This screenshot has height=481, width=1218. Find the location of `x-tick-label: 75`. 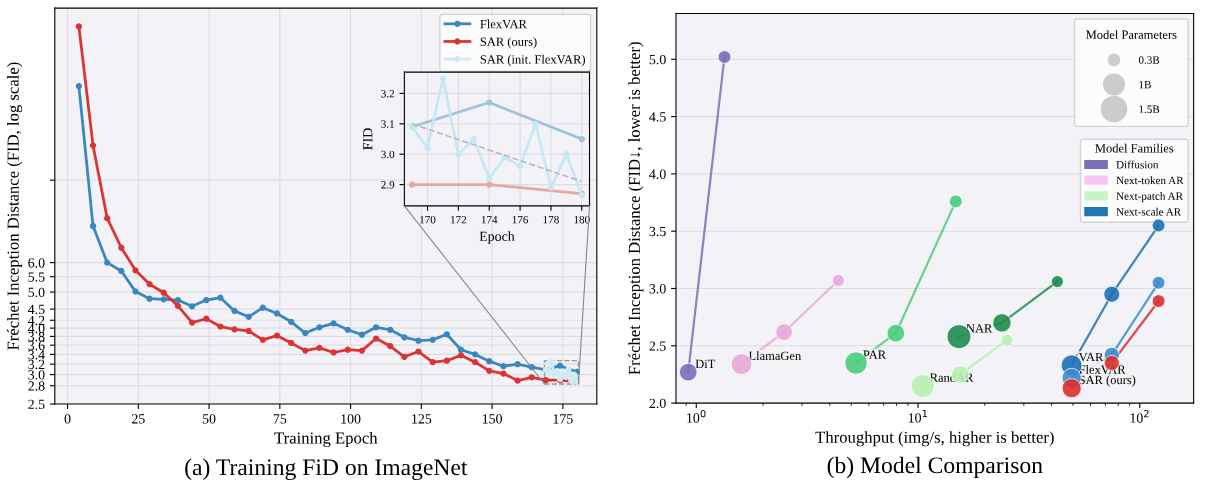

x-tick-label: 75 is located at coordinates (280, 419).